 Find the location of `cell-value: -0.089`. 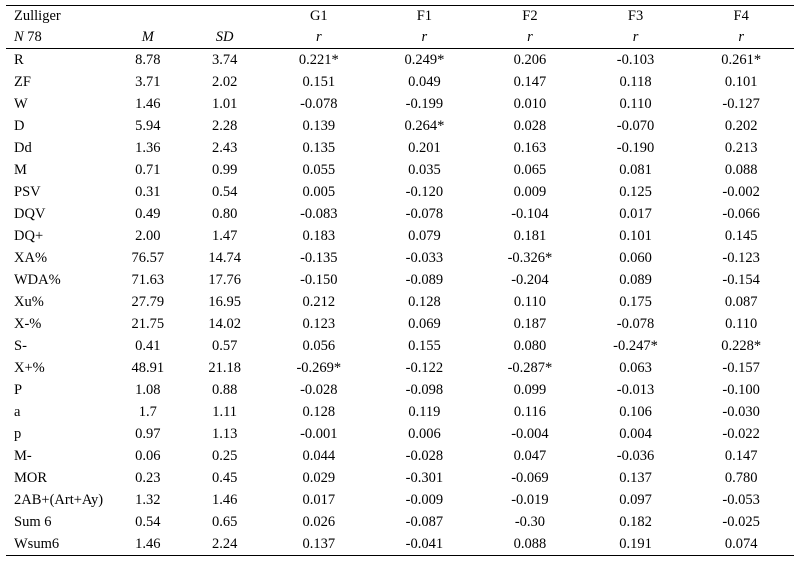

cell-value: -0.089 is located at coordinates (424, 280).